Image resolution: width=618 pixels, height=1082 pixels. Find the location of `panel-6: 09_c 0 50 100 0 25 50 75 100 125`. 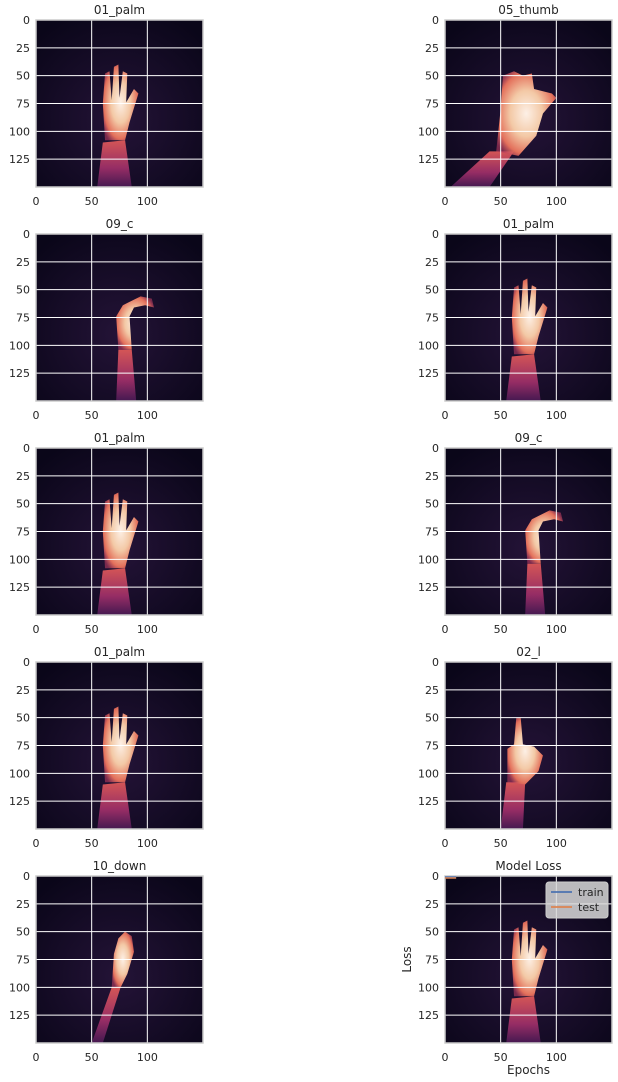

panel-6: 09_c 0 50 100 0 25 50 75 100 125 is located at coordinates (515, 533).